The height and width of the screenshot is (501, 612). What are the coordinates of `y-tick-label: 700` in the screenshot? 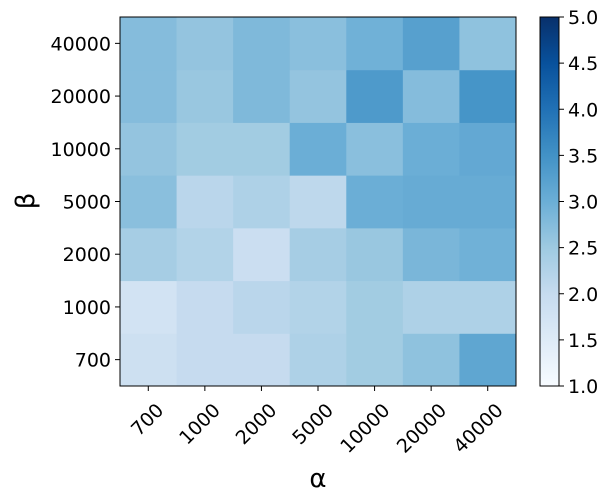 It's located at (93, 361).